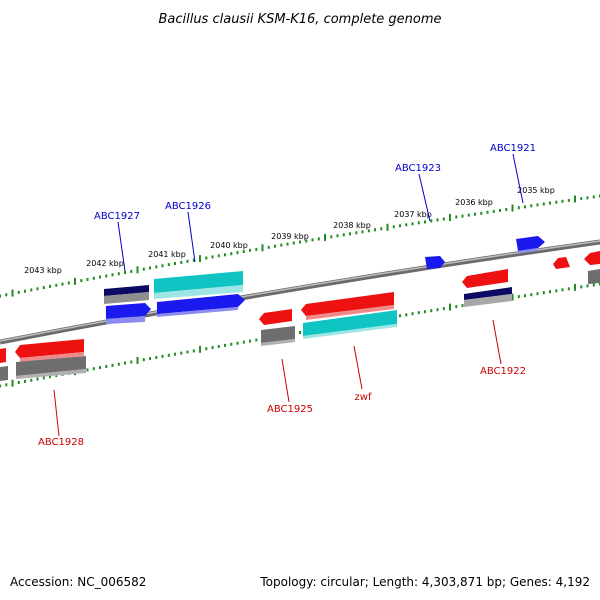 The width and height of the screenshot is (600, 600). I want to click on gene-abc1927-shadow, so click(125, 320).